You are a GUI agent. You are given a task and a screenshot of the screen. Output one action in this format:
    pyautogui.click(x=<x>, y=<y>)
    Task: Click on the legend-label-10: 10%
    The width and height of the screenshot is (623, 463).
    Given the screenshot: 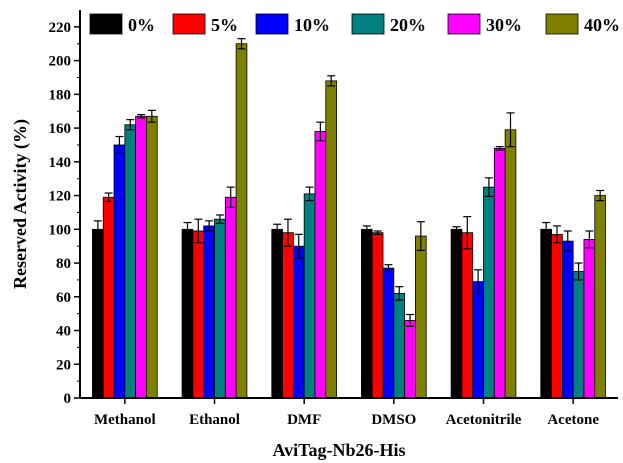 What is the action you would take?
    pyautogui.click(x=312, y=25)
    